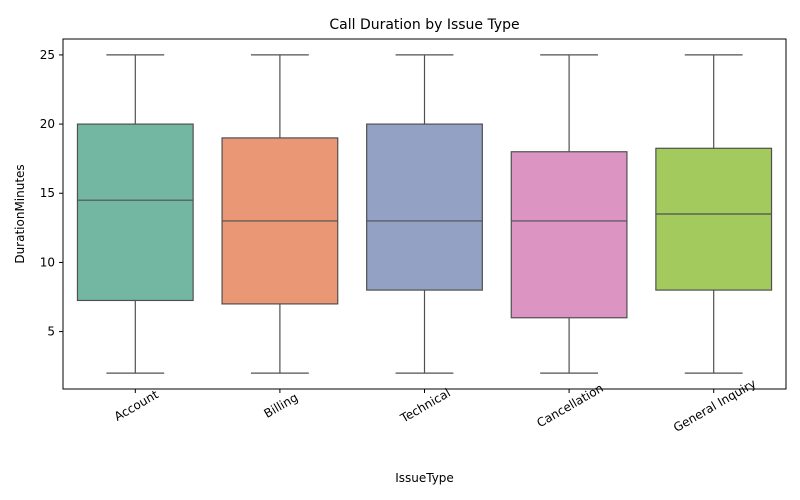 The image size is (800, 500). I want to click on x-tick-label: Technical, so click(425, 406).